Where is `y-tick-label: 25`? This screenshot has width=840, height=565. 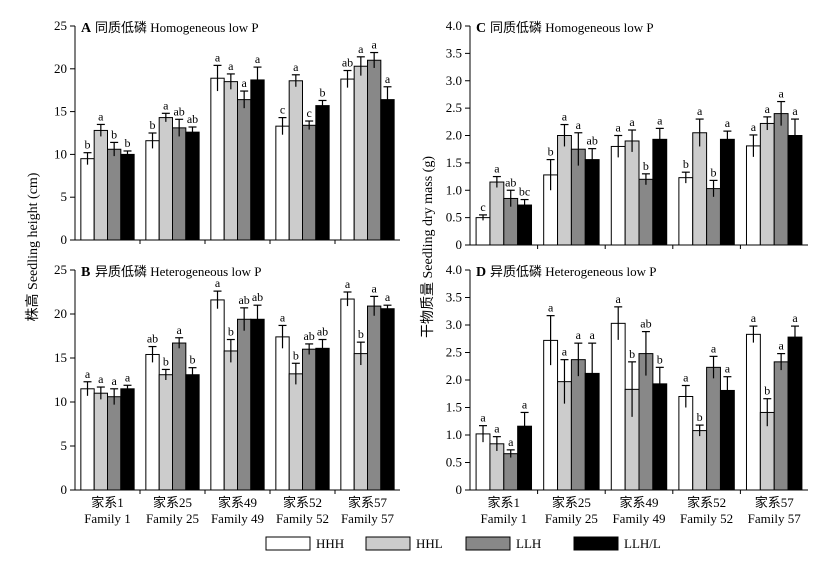
y-tick-label: 25 is located at coordinates (60, 269).